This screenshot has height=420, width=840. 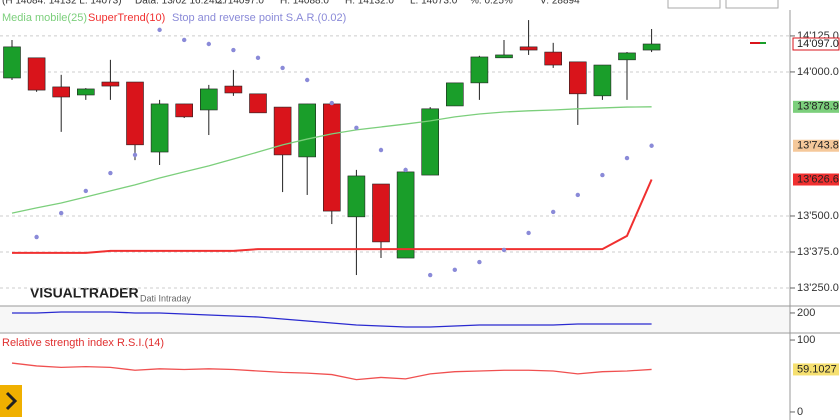 What do you see at coordinates (806, 340) in the screenshot?
I see `y-tick-label: 100` at bounding box center [806, 340].